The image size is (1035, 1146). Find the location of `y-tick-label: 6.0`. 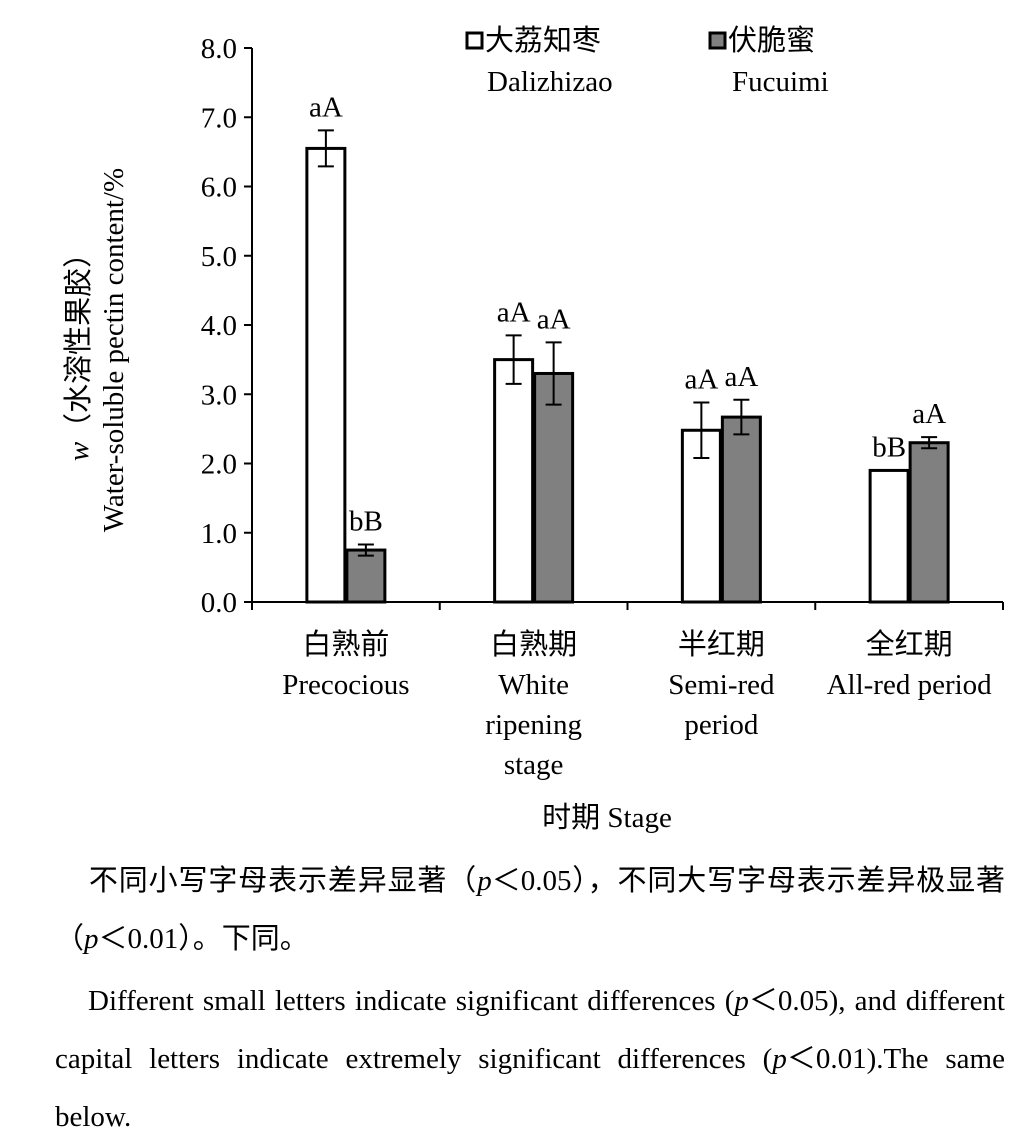

y-tick-label: 6.0 is located at coordinates (219, 188).